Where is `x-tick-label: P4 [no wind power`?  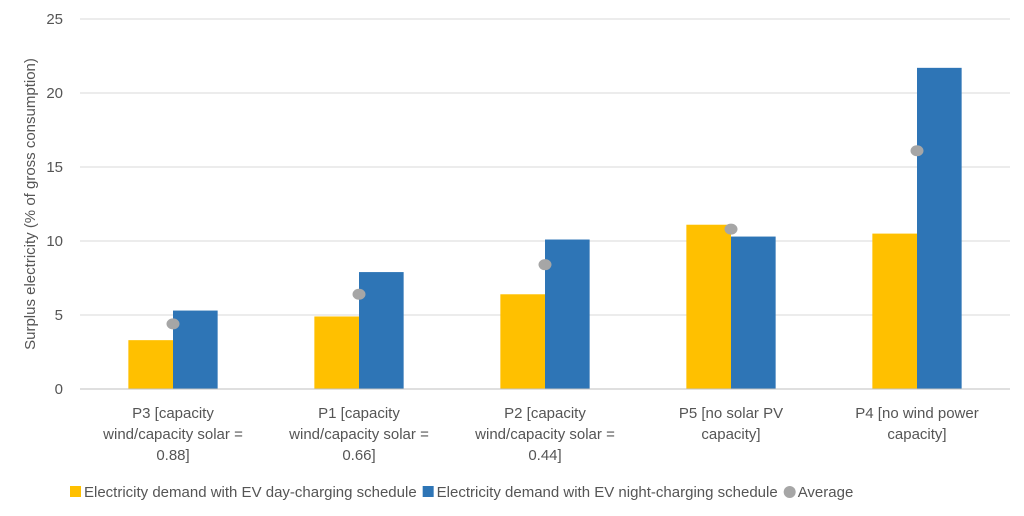 x-tick-label: P4 [no wind power is located at coordinates (916, 413).